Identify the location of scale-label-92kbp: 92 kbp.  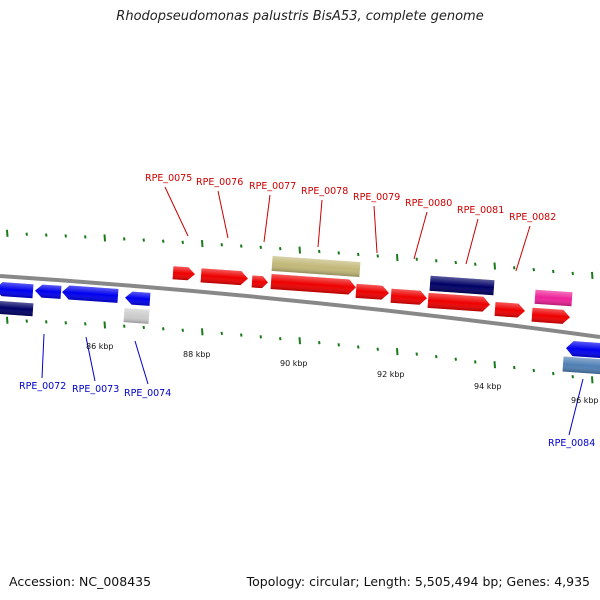
(391, 374).